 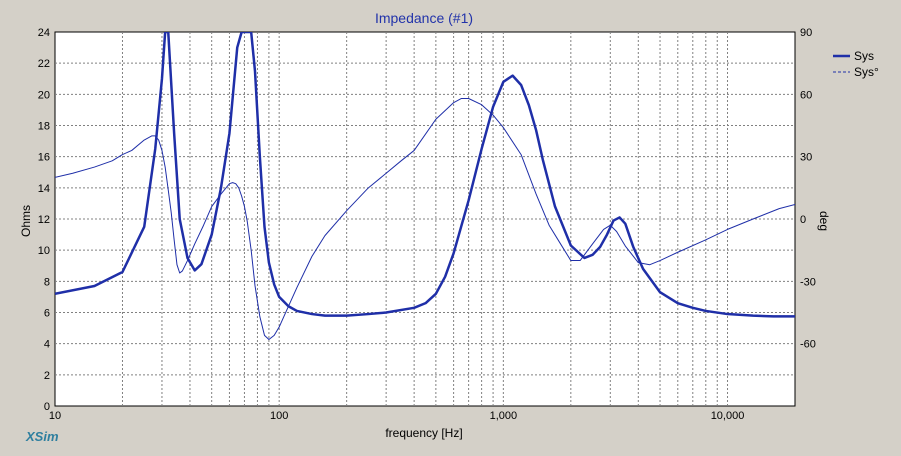 I want to click on y-tick-label: 16, so click(x=44, y=158).